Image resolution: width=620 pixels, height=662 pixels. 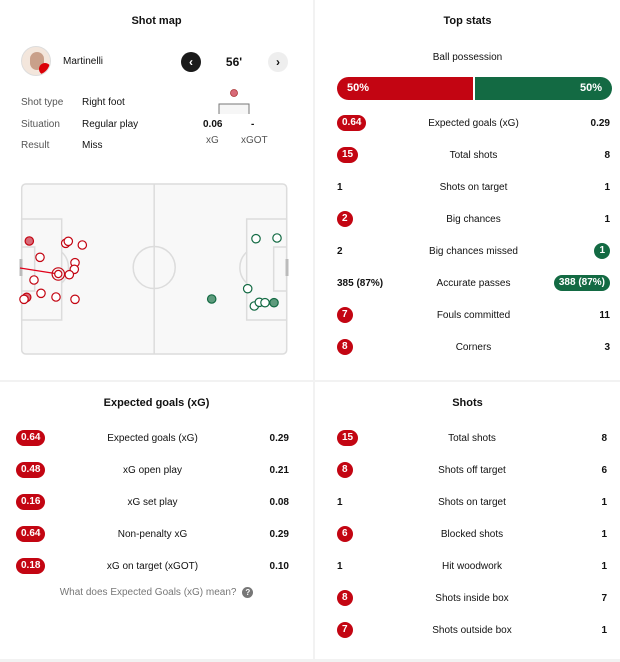 I want to click on top-stats-title: Top stats, so click(x=467, y=21).